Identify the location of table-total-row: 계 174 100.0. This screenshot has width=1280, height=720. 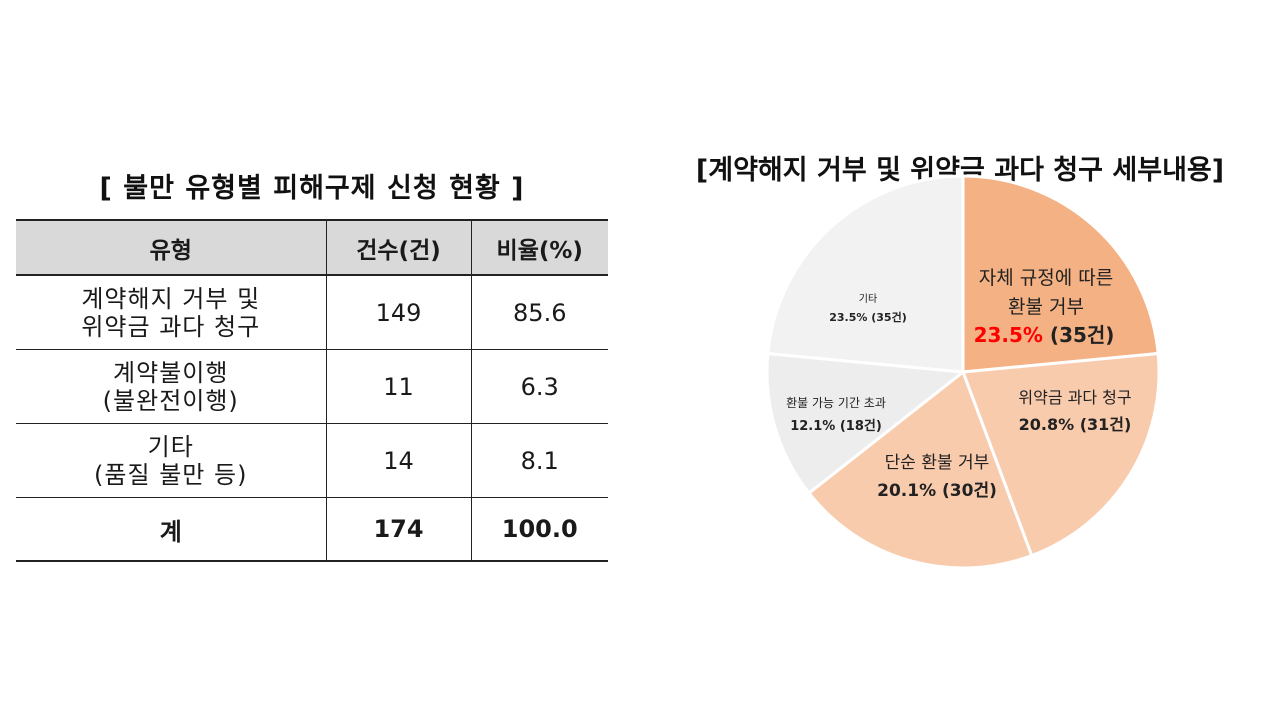
(312, 529).